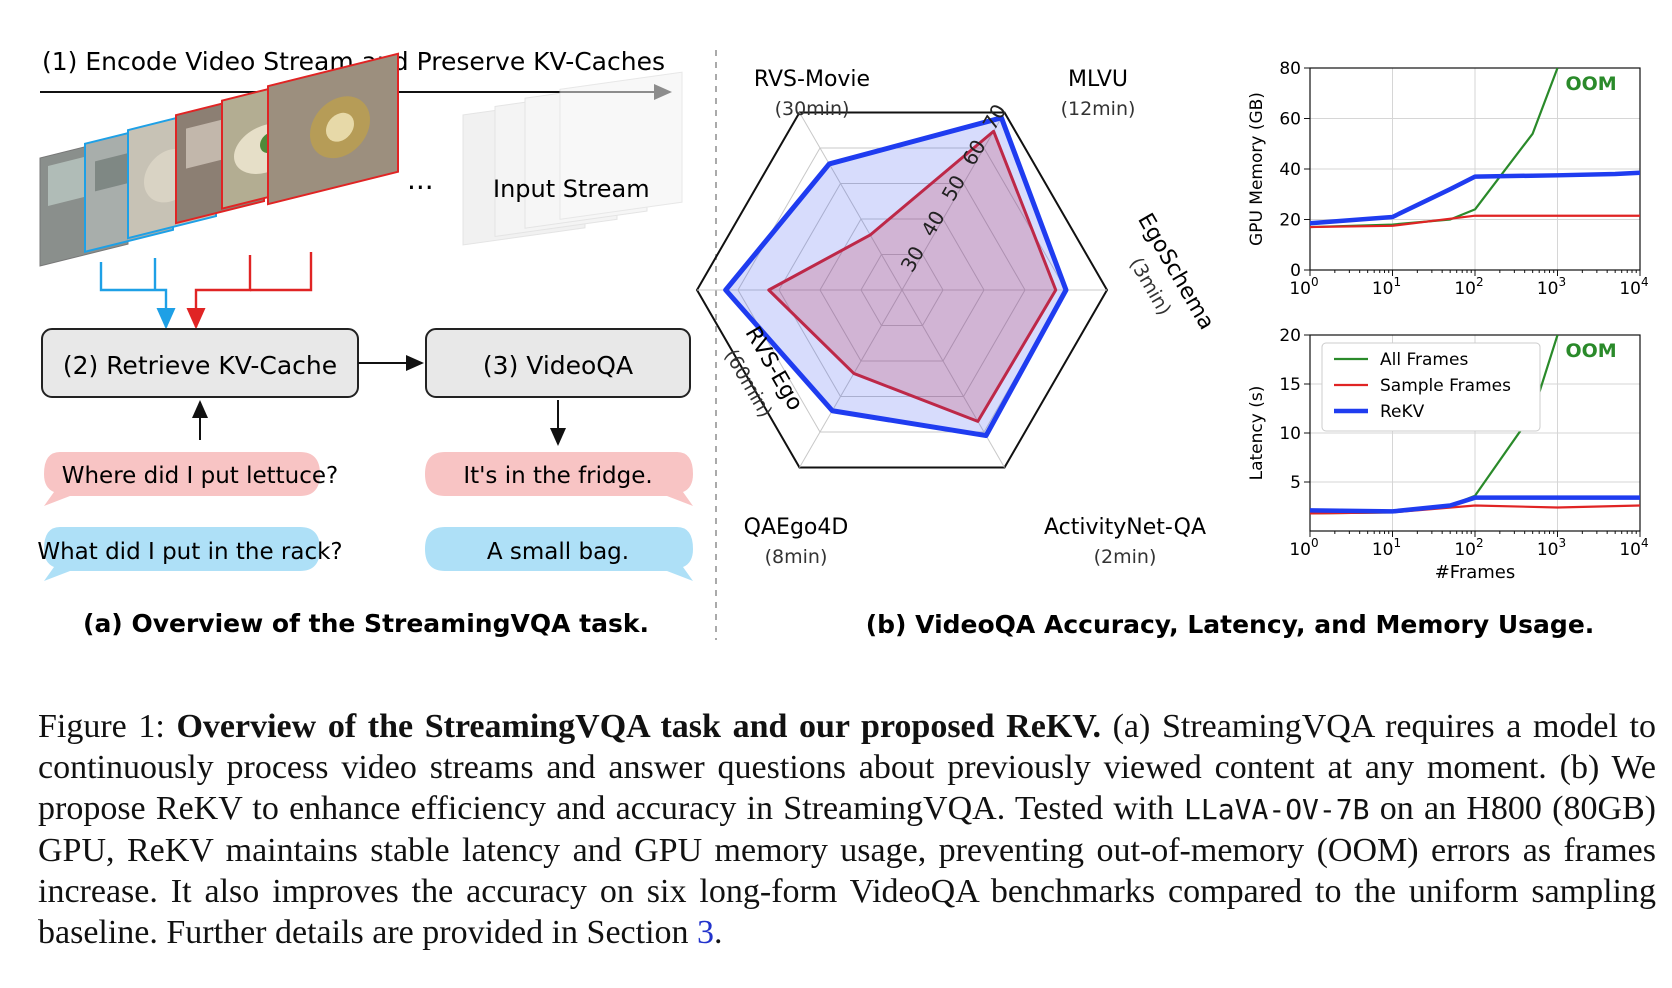 Image resolution: width=1672 pixels, height=988 pixels. What do you see at coordinates (1445, 386) in the screenshot?
I see `legend-label: Sample Frames` at bounding box center [1445, 386].